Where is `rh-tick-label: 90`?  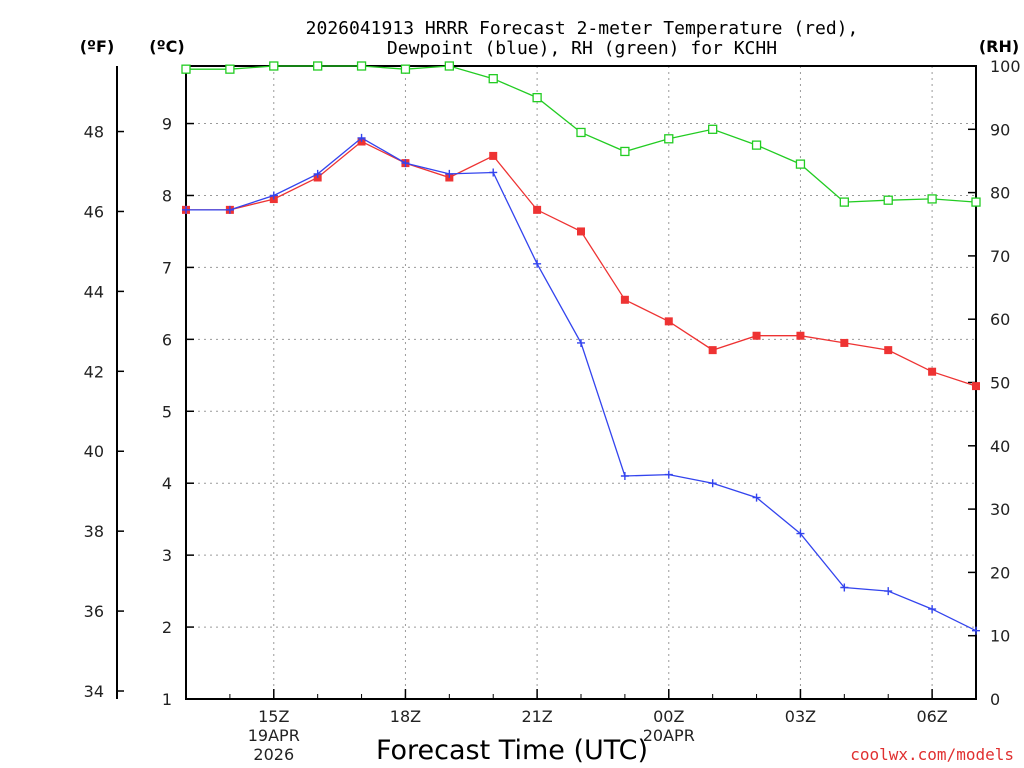 rh-tick-label: 90 is located at coordinates (1000, 129).